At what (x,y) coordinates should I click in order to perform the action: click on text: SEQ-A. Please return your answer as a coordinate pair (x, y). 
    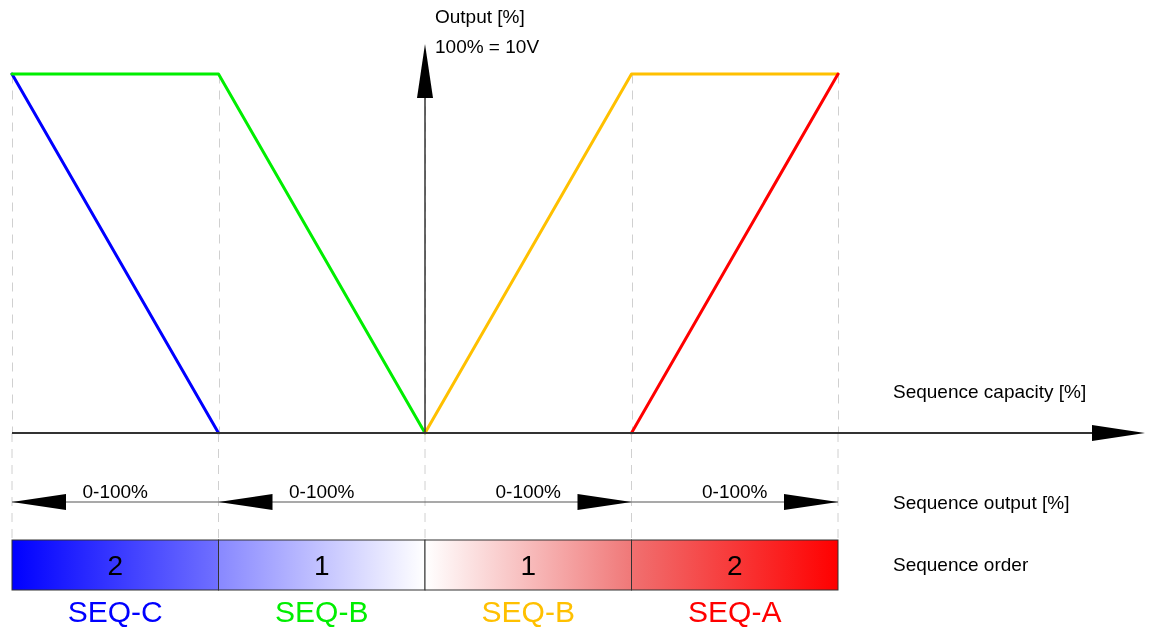
    Looking at the image, I should click on (735, 611).